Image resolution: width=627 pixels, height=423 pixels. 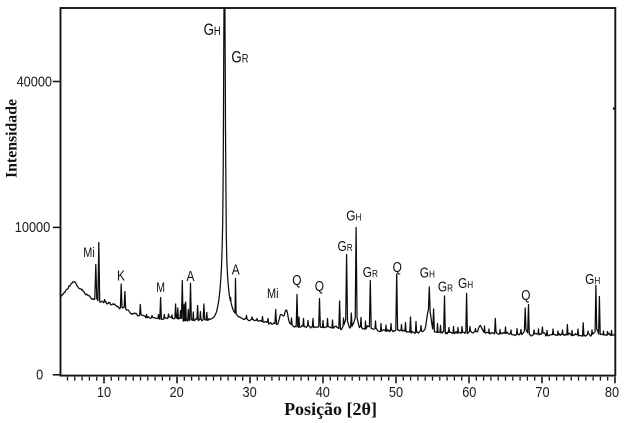 I want to click on svg-text: 20, so click(x=177, y=391).